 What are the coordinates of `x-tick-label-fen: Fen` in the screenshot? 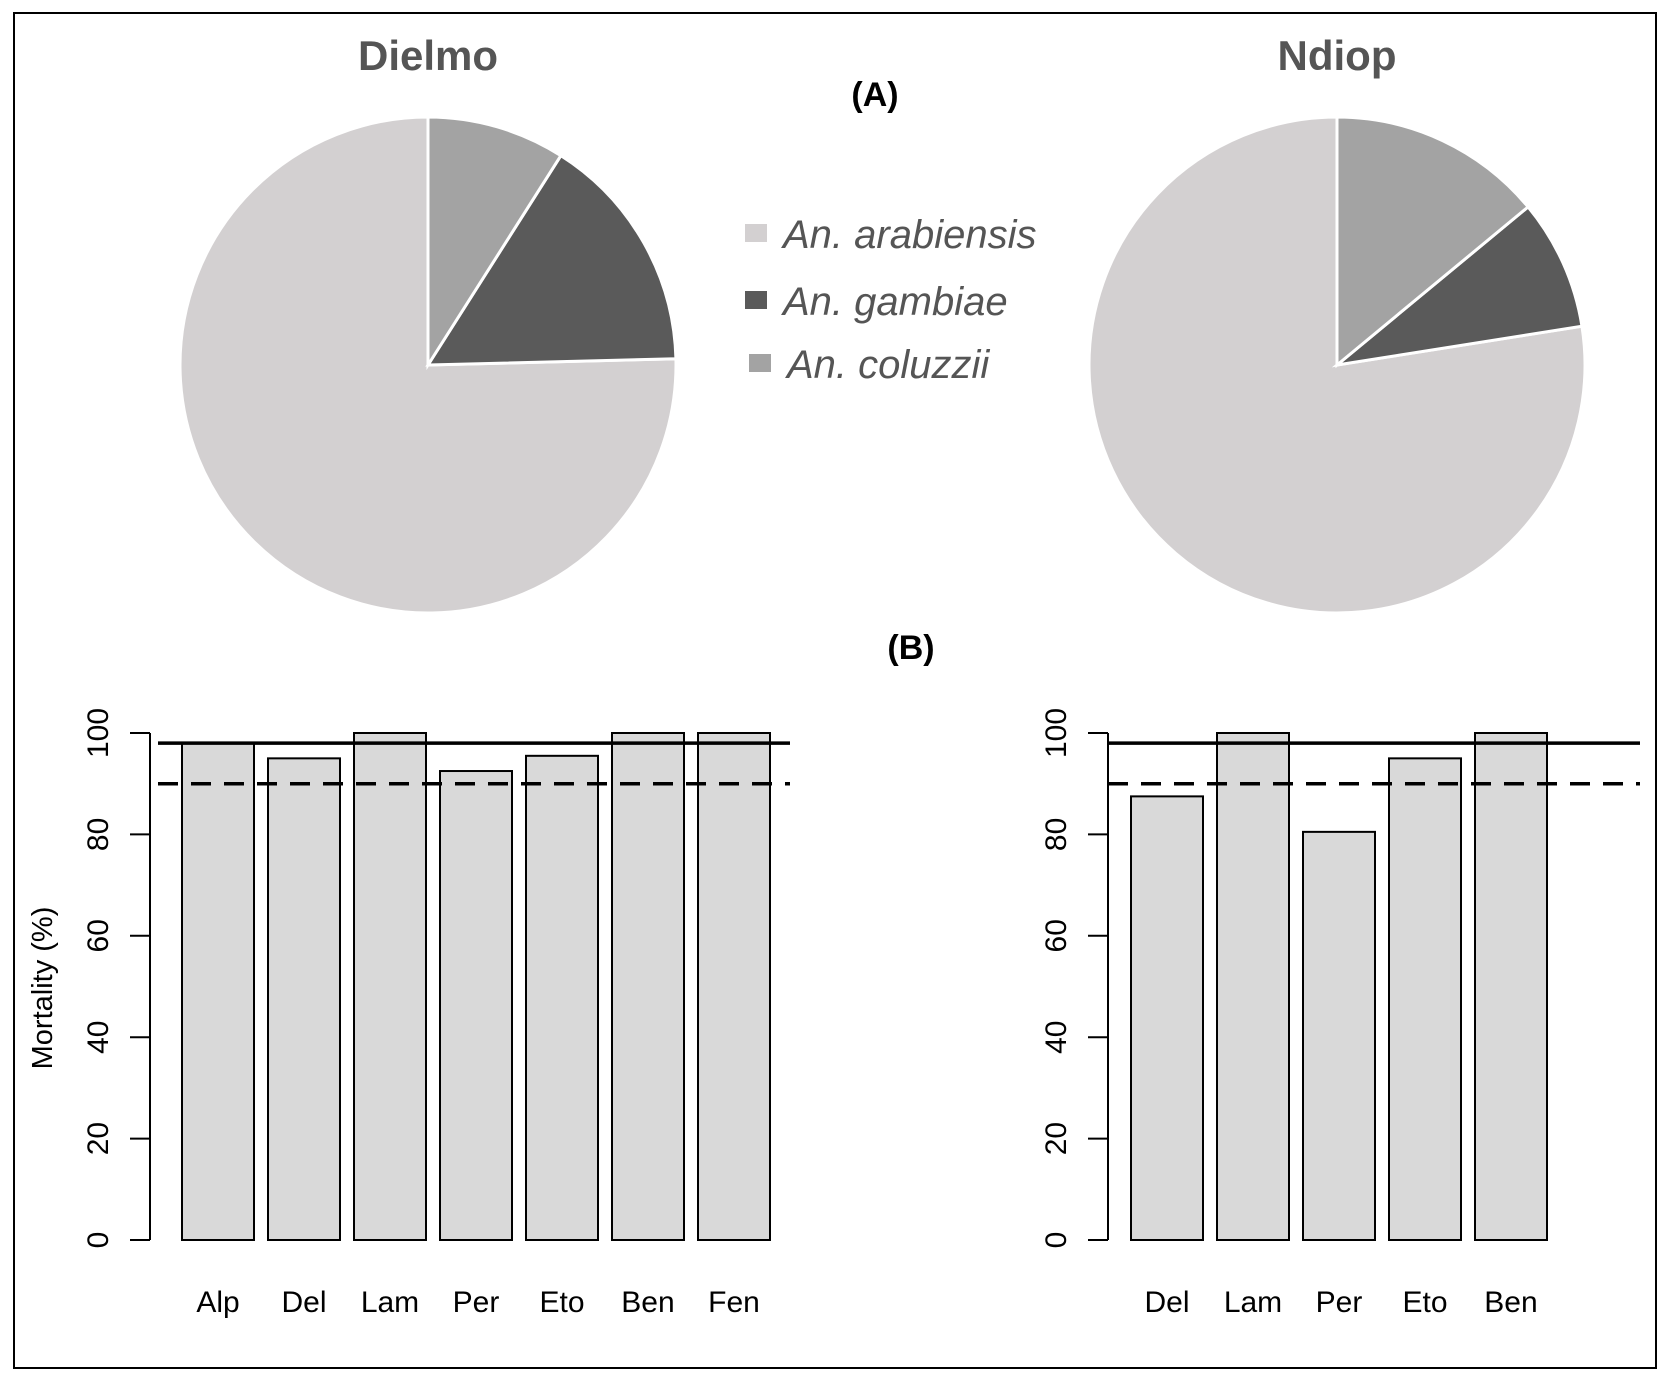 It's located at (734, 1302).